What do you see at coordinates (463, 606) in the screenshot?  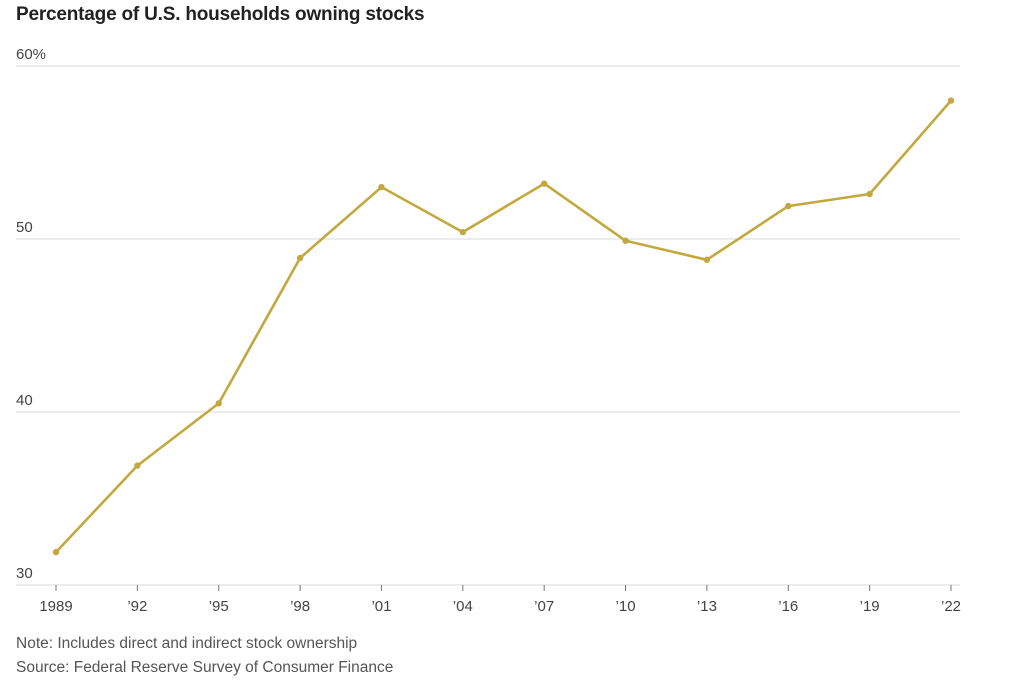 I see `x-tick-label-2004: ’04` at bounding box center [463, 606].